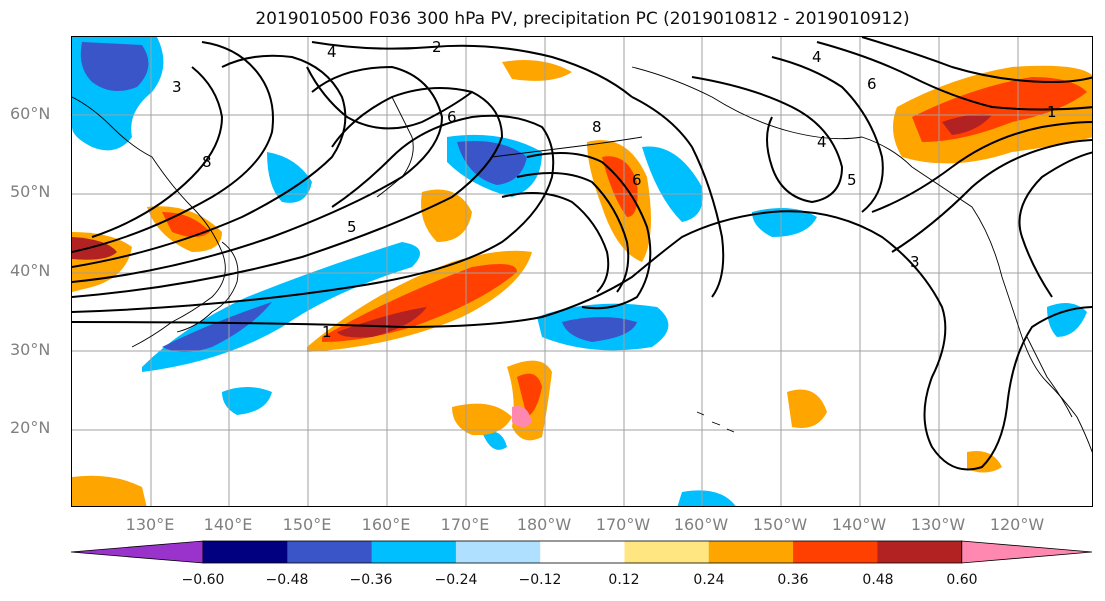 The width and height of the screenshot is (1105, 601). What do you see at coordinates (1052, 112) in the screenshot?
I see `contour-label-1b: 1` at bounding box center [1052, 112].